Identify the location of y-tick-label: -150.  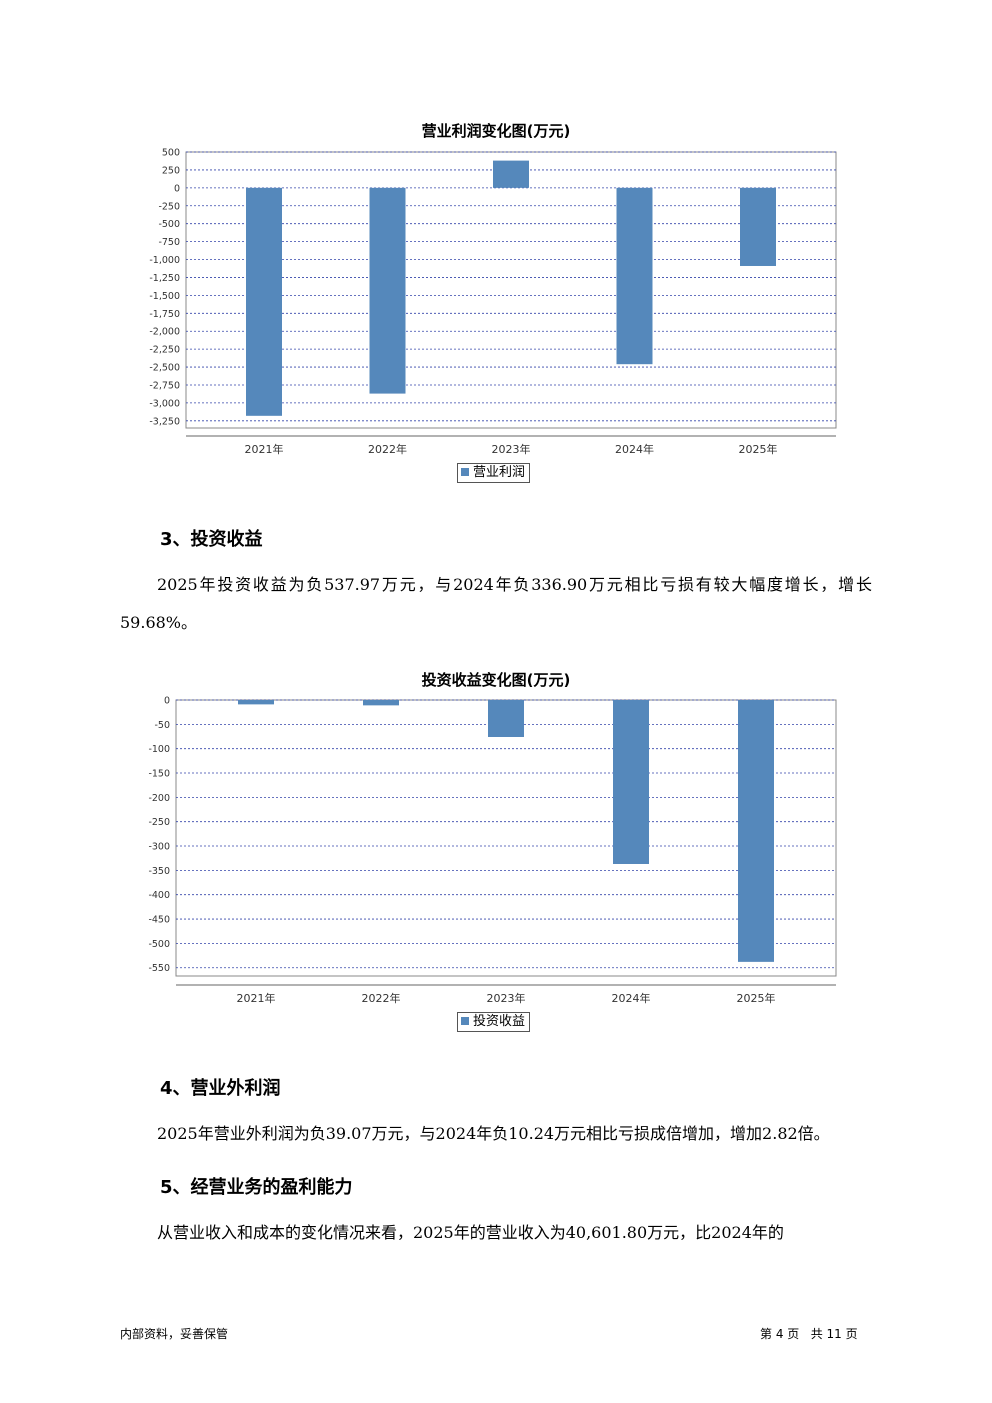
(159, 774).